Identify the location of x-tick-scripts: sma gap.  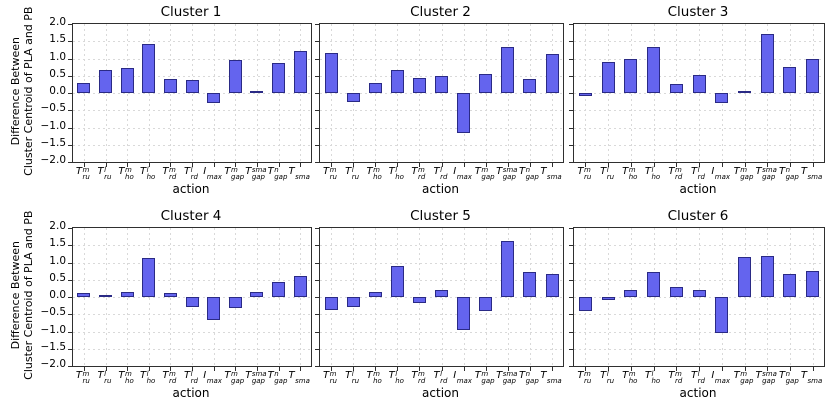
(510, 174).